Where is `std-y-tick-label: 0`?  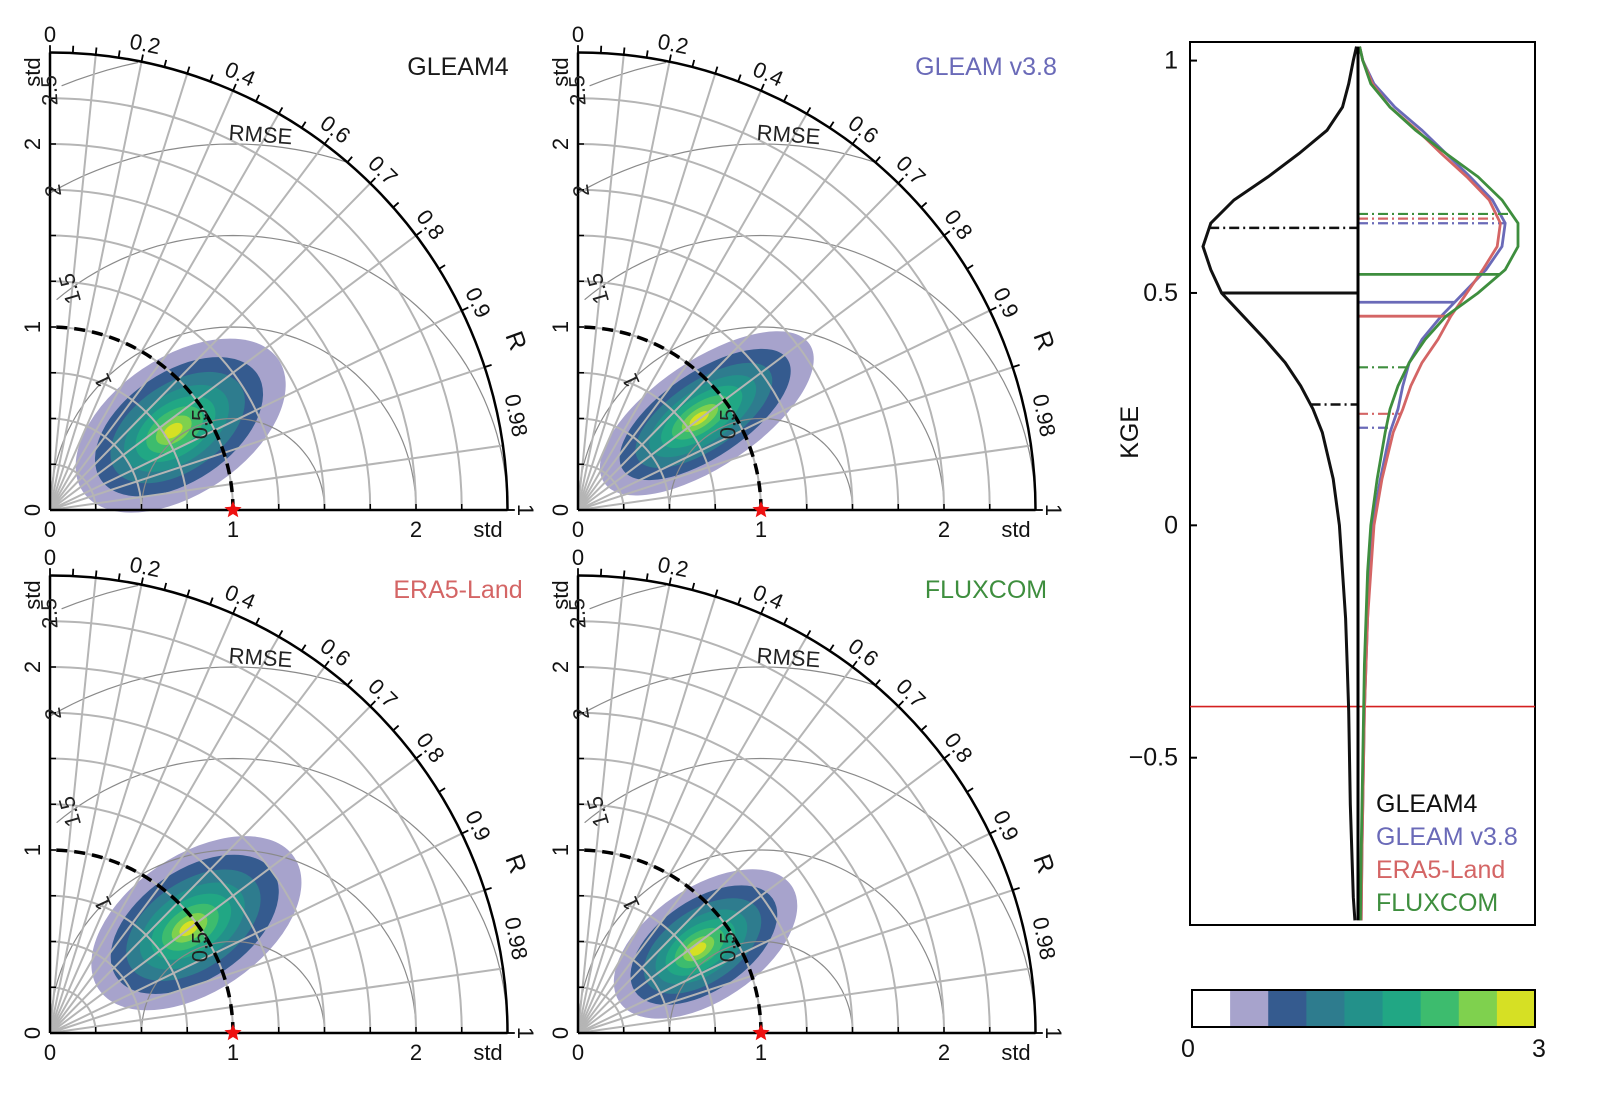 std-y-tick-label: 0 is located at coordinates (32, 1033).